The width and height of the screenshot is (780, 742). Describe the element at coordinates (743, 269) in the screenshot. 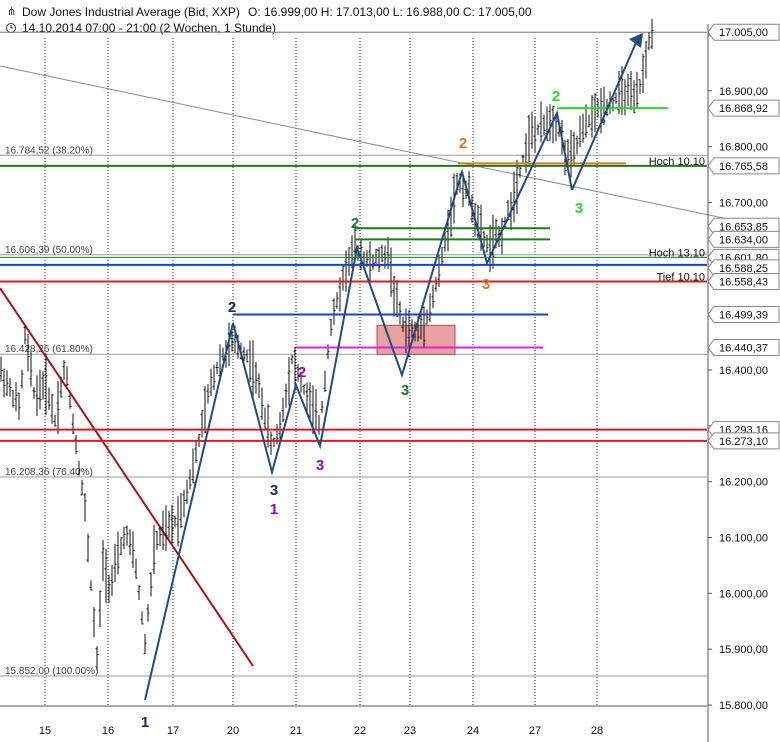

I see `price-tag-label: 16.588,25` at that location.